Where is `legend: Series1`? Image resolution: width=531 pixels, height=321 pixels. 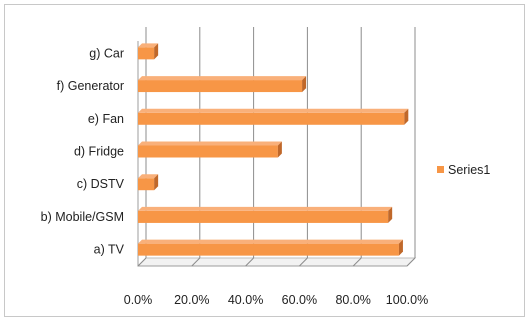 legend: Series1 is located at coordinates (463, 170).